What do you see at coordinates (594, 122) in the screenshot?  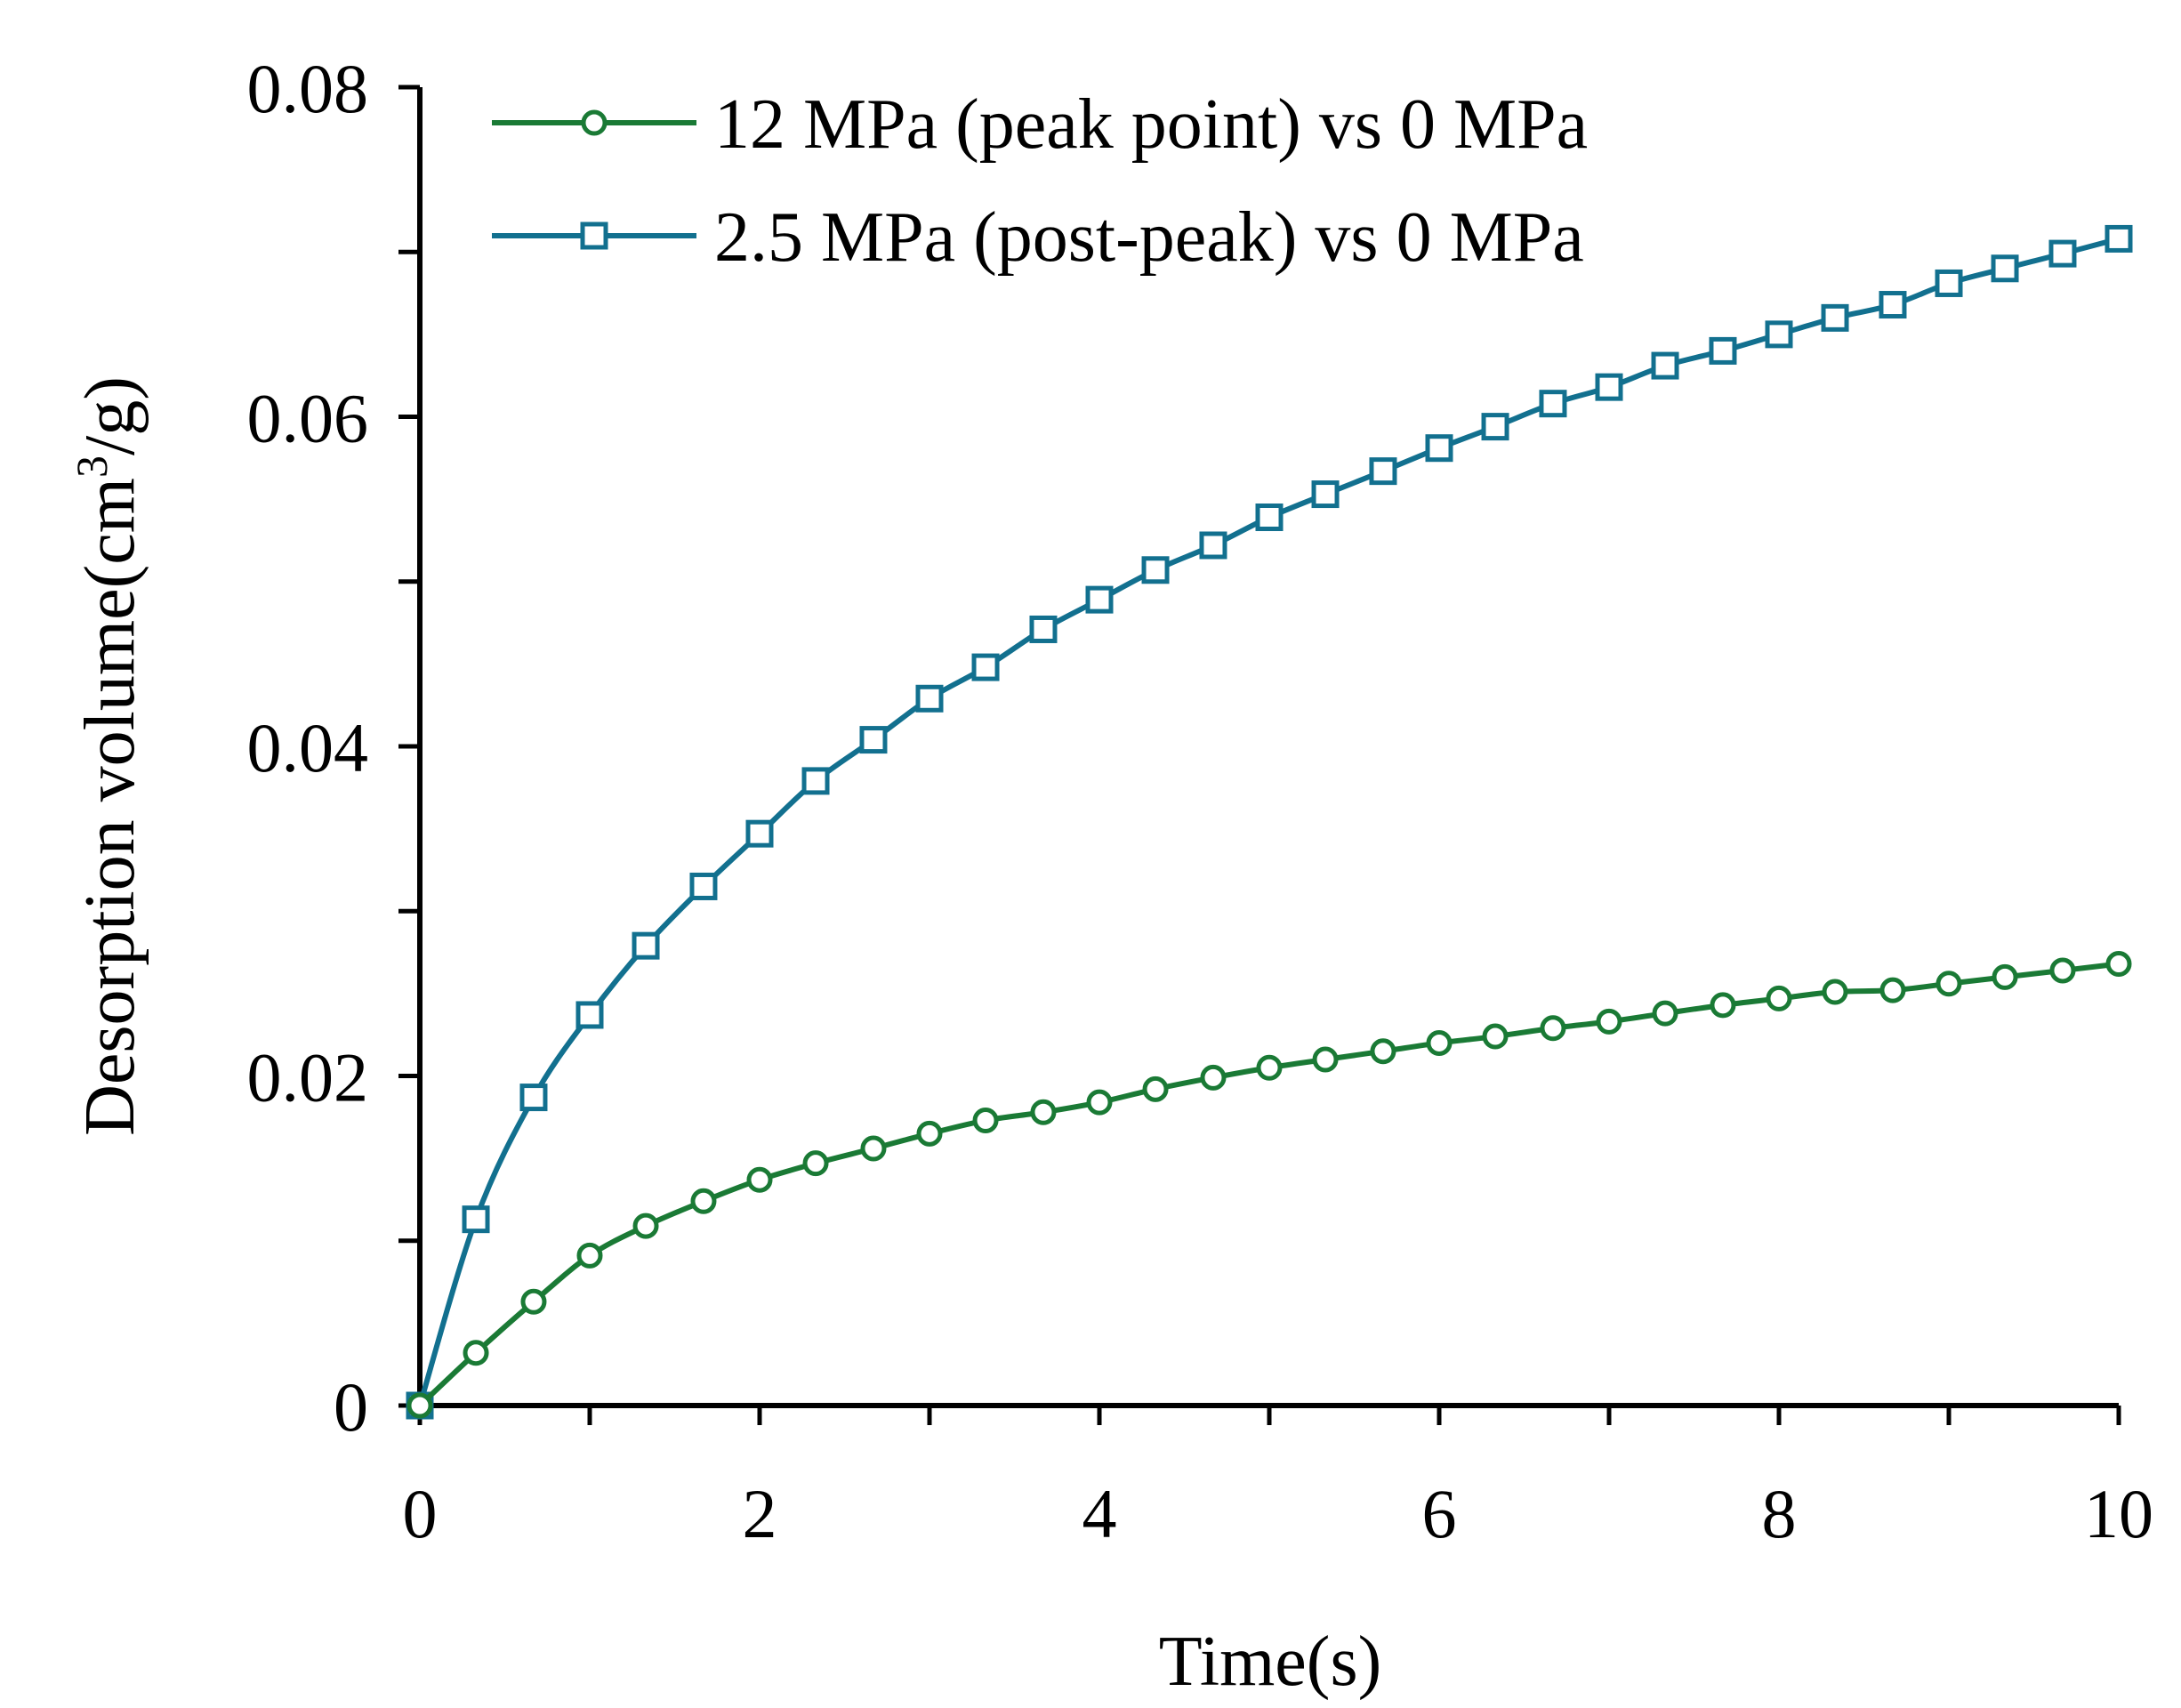 I see `legend-marker-circle` at bounding box center [594, 122].